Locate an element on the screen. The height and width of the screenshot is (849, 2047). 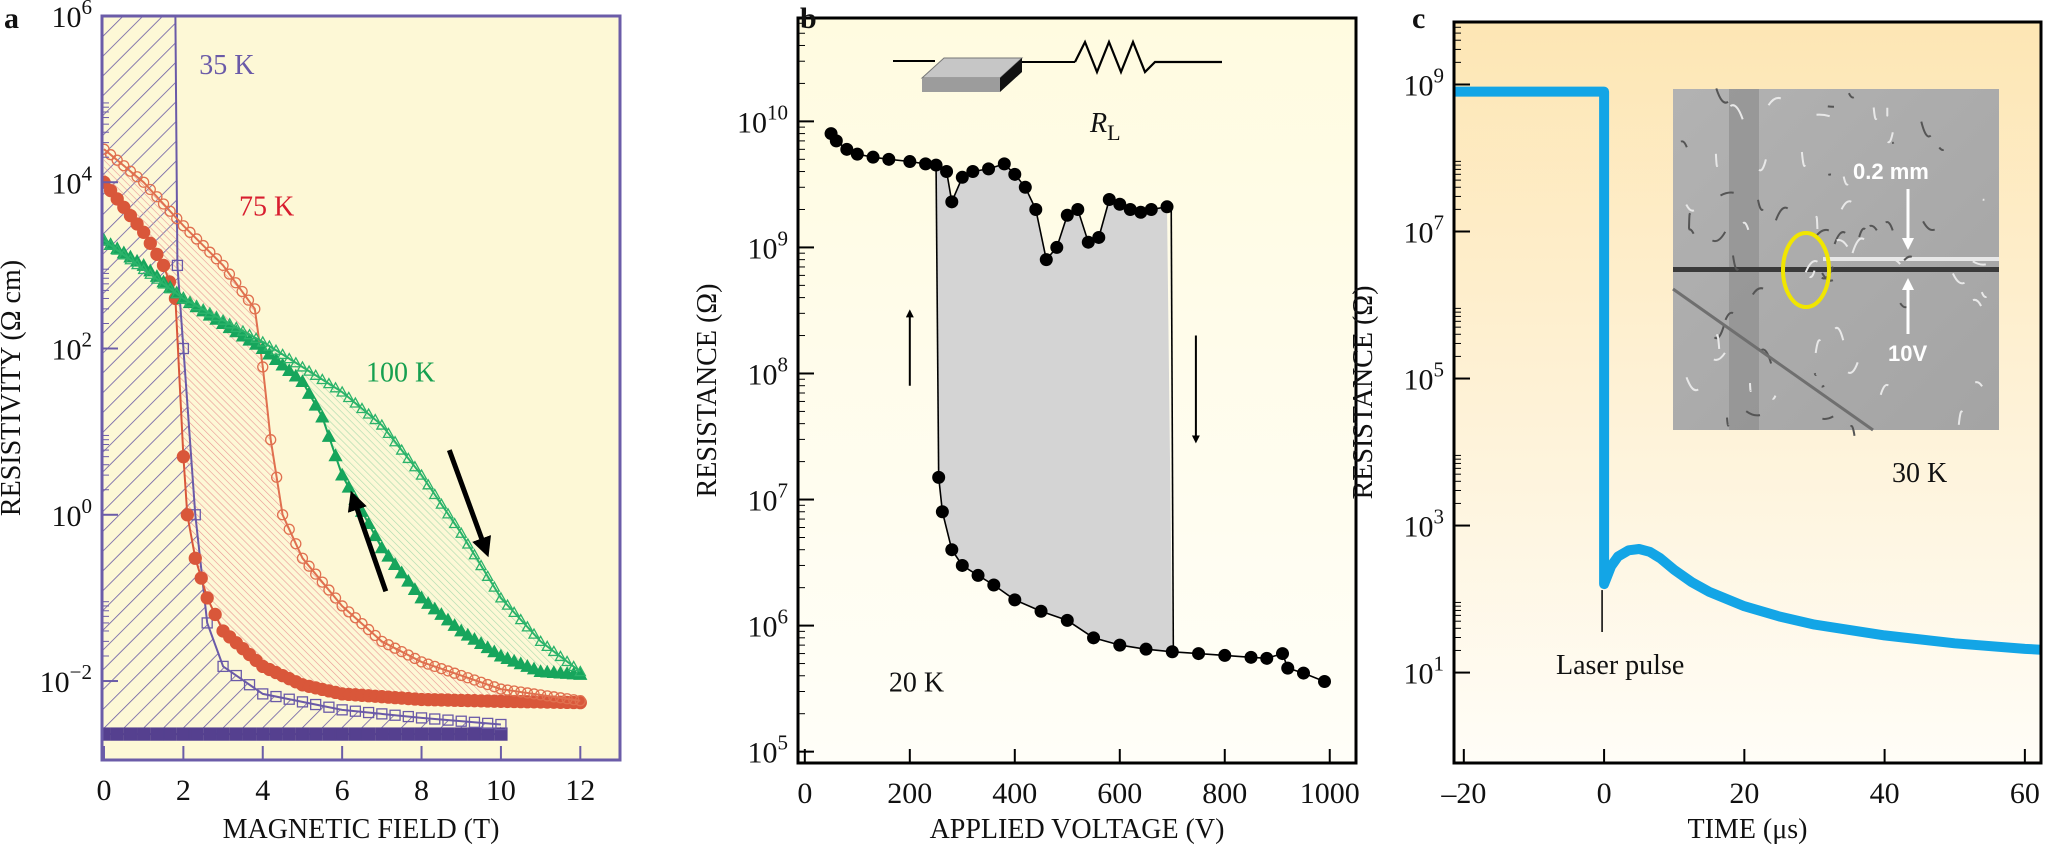
x-tick-label: 10 is located at coordinates (501, 790).